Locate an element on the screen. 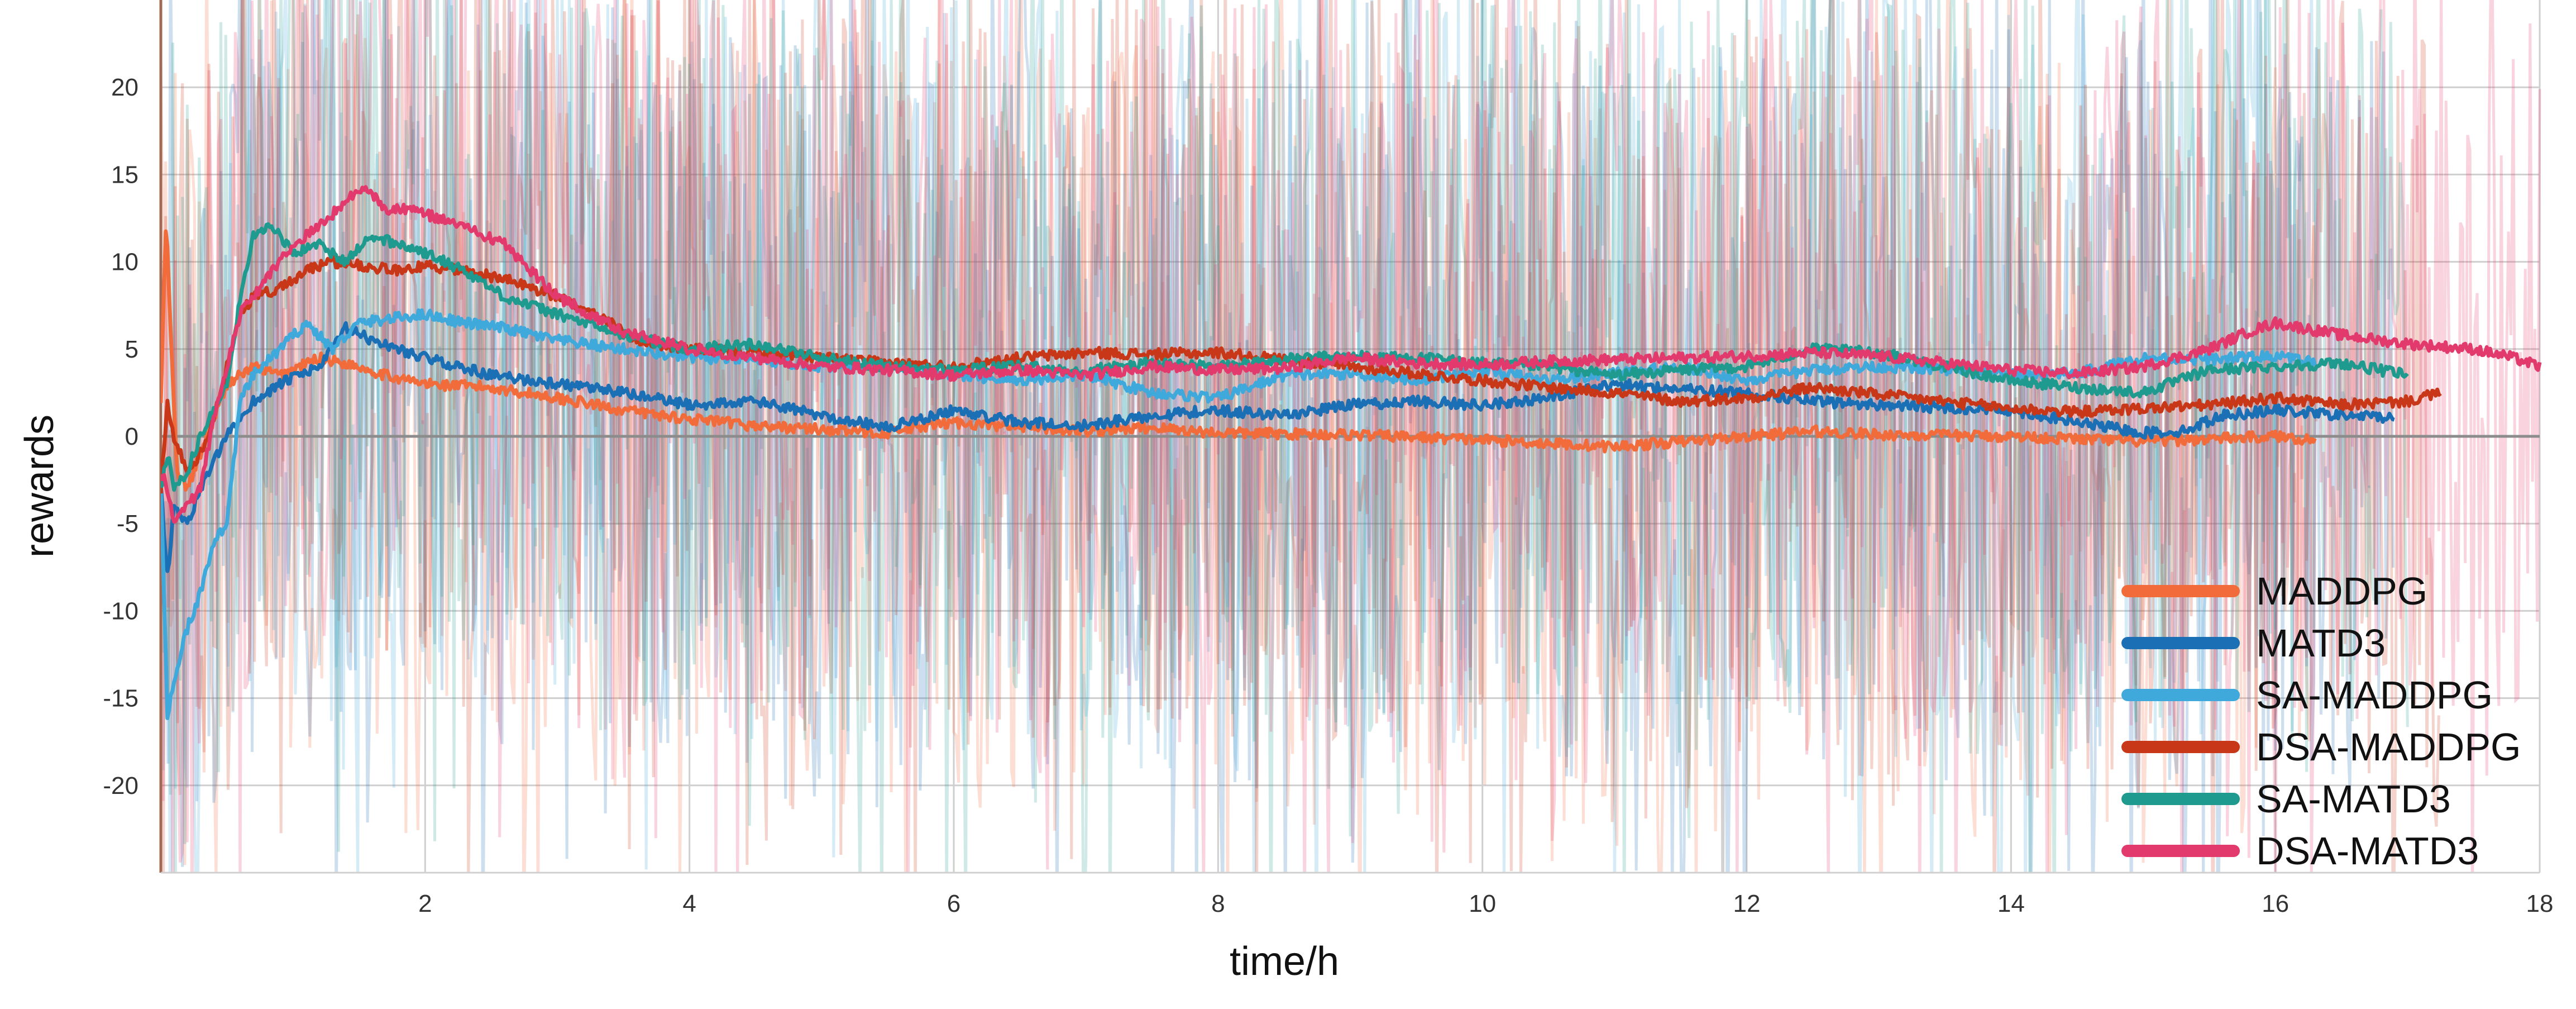 This screenshot has width=2576, height=1009. x-axis-title: time/h is located at coordinates (1284, 961).